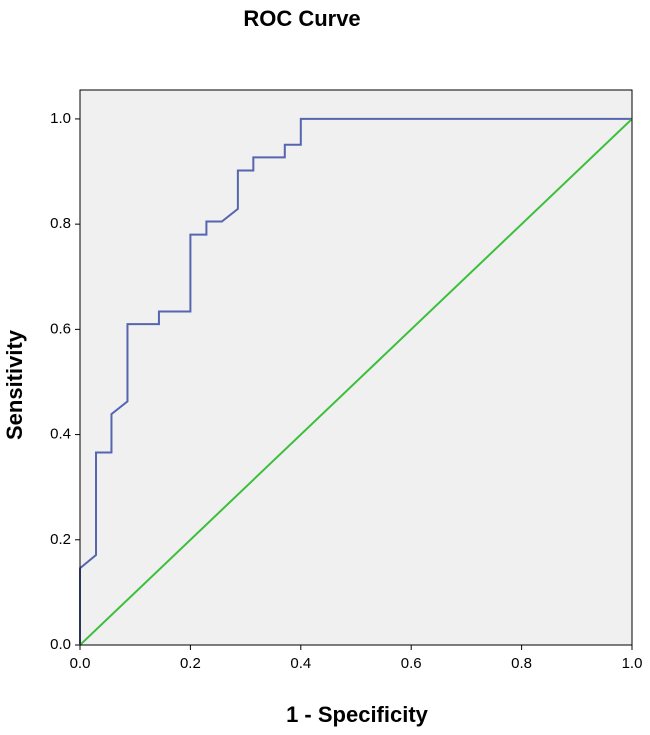 Image resolution: width=650 pixels, height=735 pixels. Describe the element at coordinates (60, 328) in the screenshot. I see `y-tick-label: 0.6` at that location.